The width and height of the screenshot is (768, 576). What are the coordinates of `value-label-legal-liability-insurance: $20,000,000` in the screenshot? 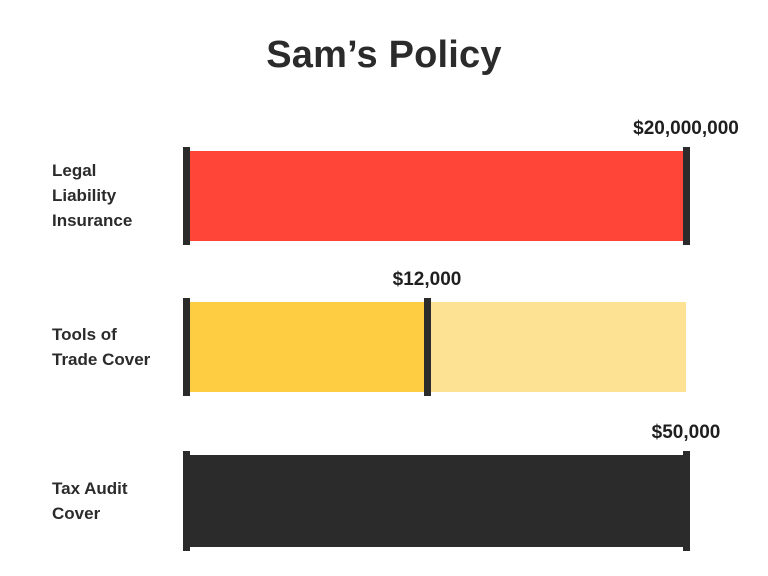 It's located at (686, 128).